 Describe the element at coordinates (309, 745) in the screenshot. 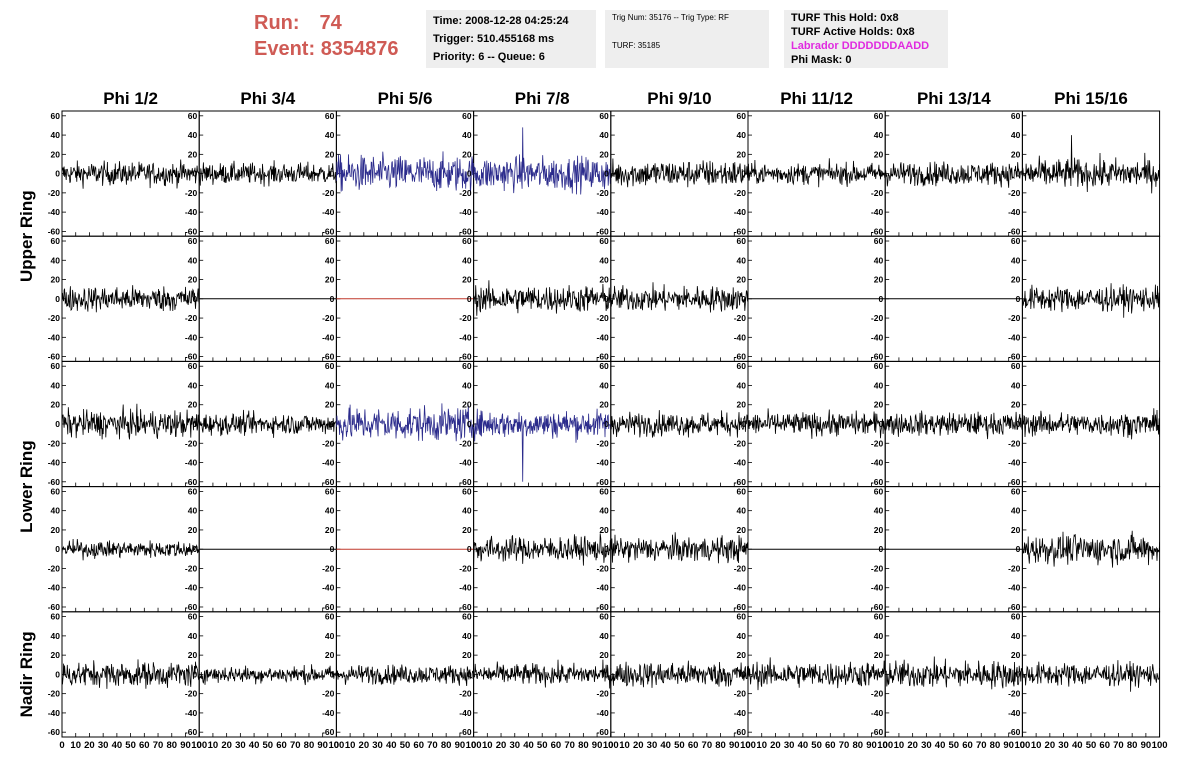

I see `x-tick-label: 80` at that location.